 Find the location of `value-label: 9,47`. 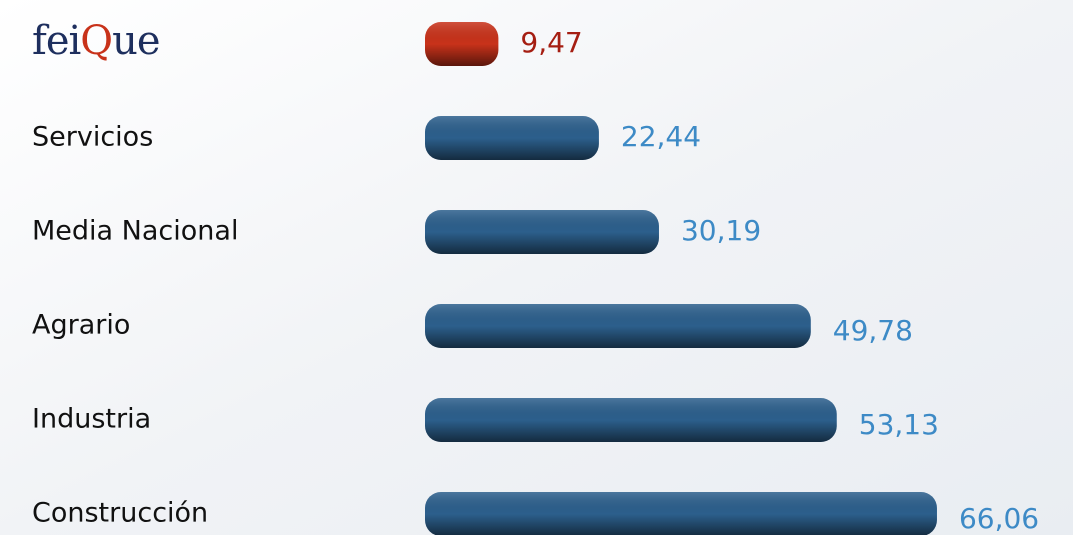

value-label: 9,47 is located at coordinates (551, 42).